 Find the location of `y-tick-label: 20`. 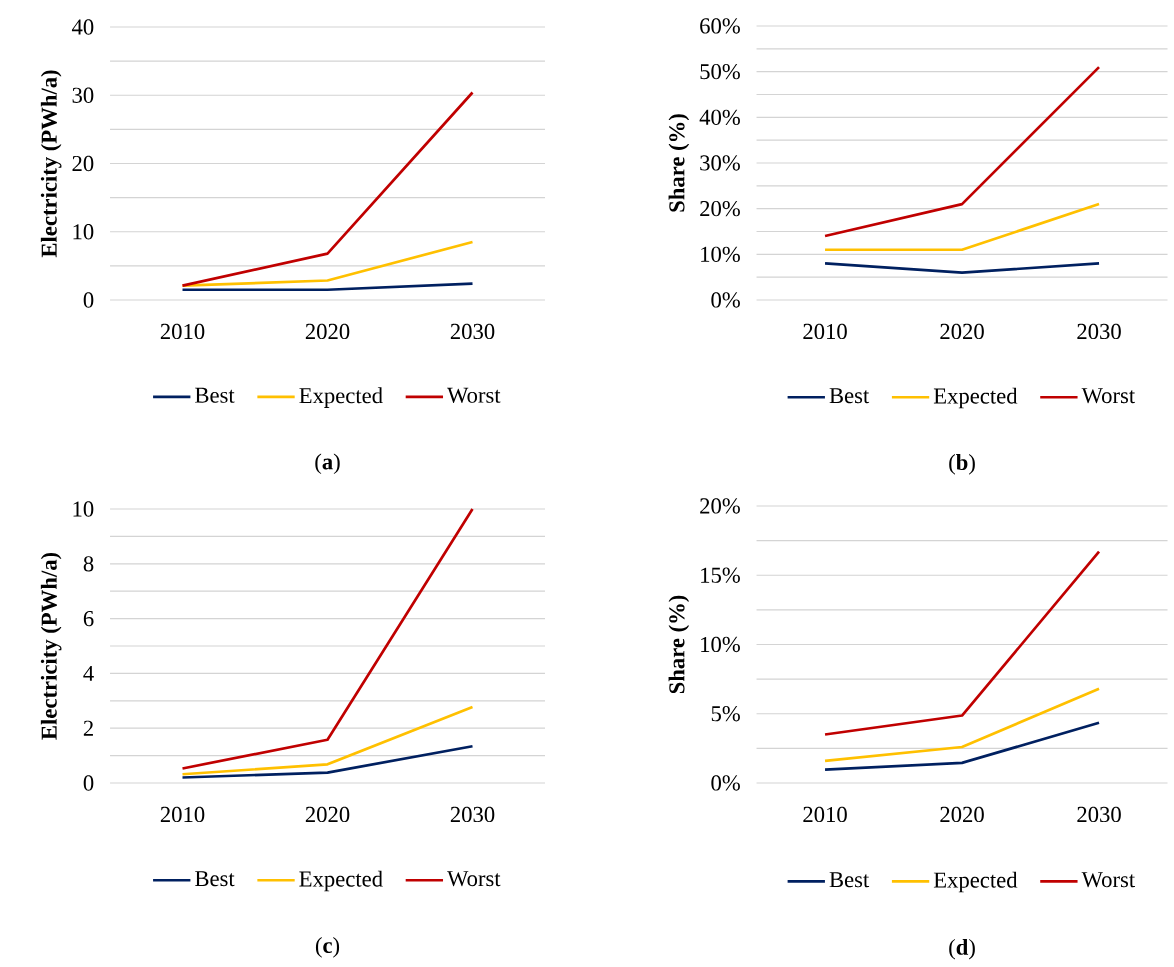

y-tick-label: 20 is located at coordinates (83, 163).